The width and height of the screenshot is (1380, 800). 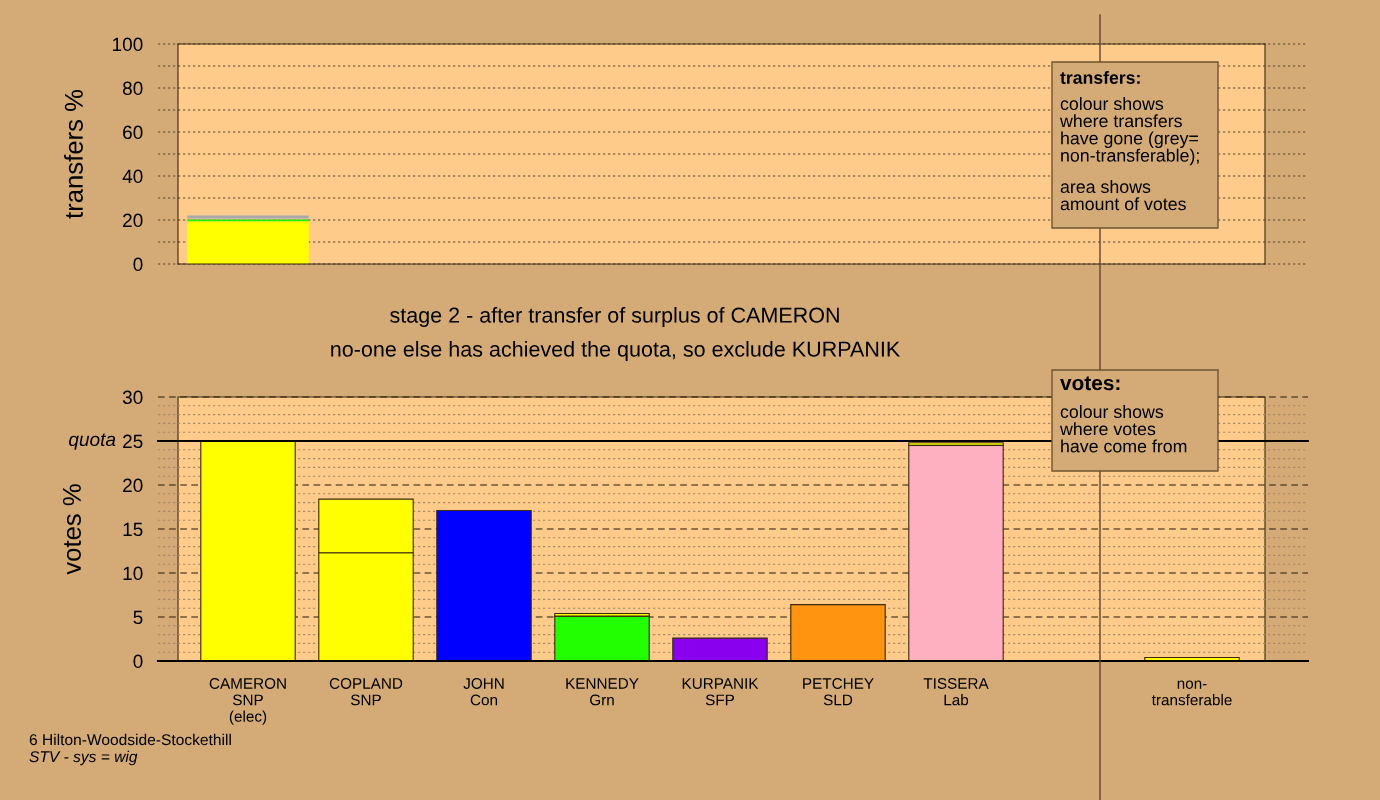 I want to click on y-tick-label: 40, so click(x=132, y=176).